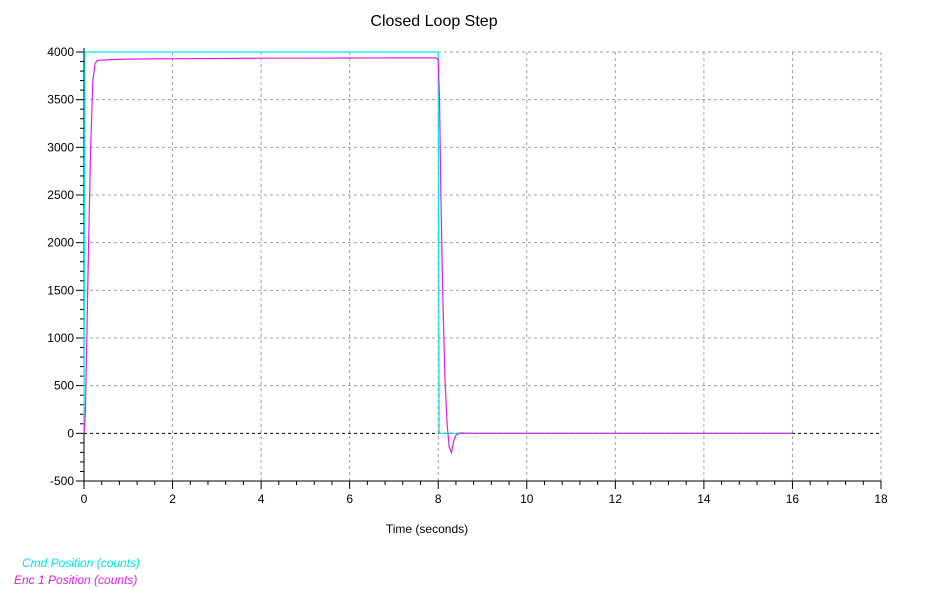 This screenshot has height=590, width=930. Describe the element at coordinates (793, 499) in the screenshot. I see `x-tick-label: 16` at that location.